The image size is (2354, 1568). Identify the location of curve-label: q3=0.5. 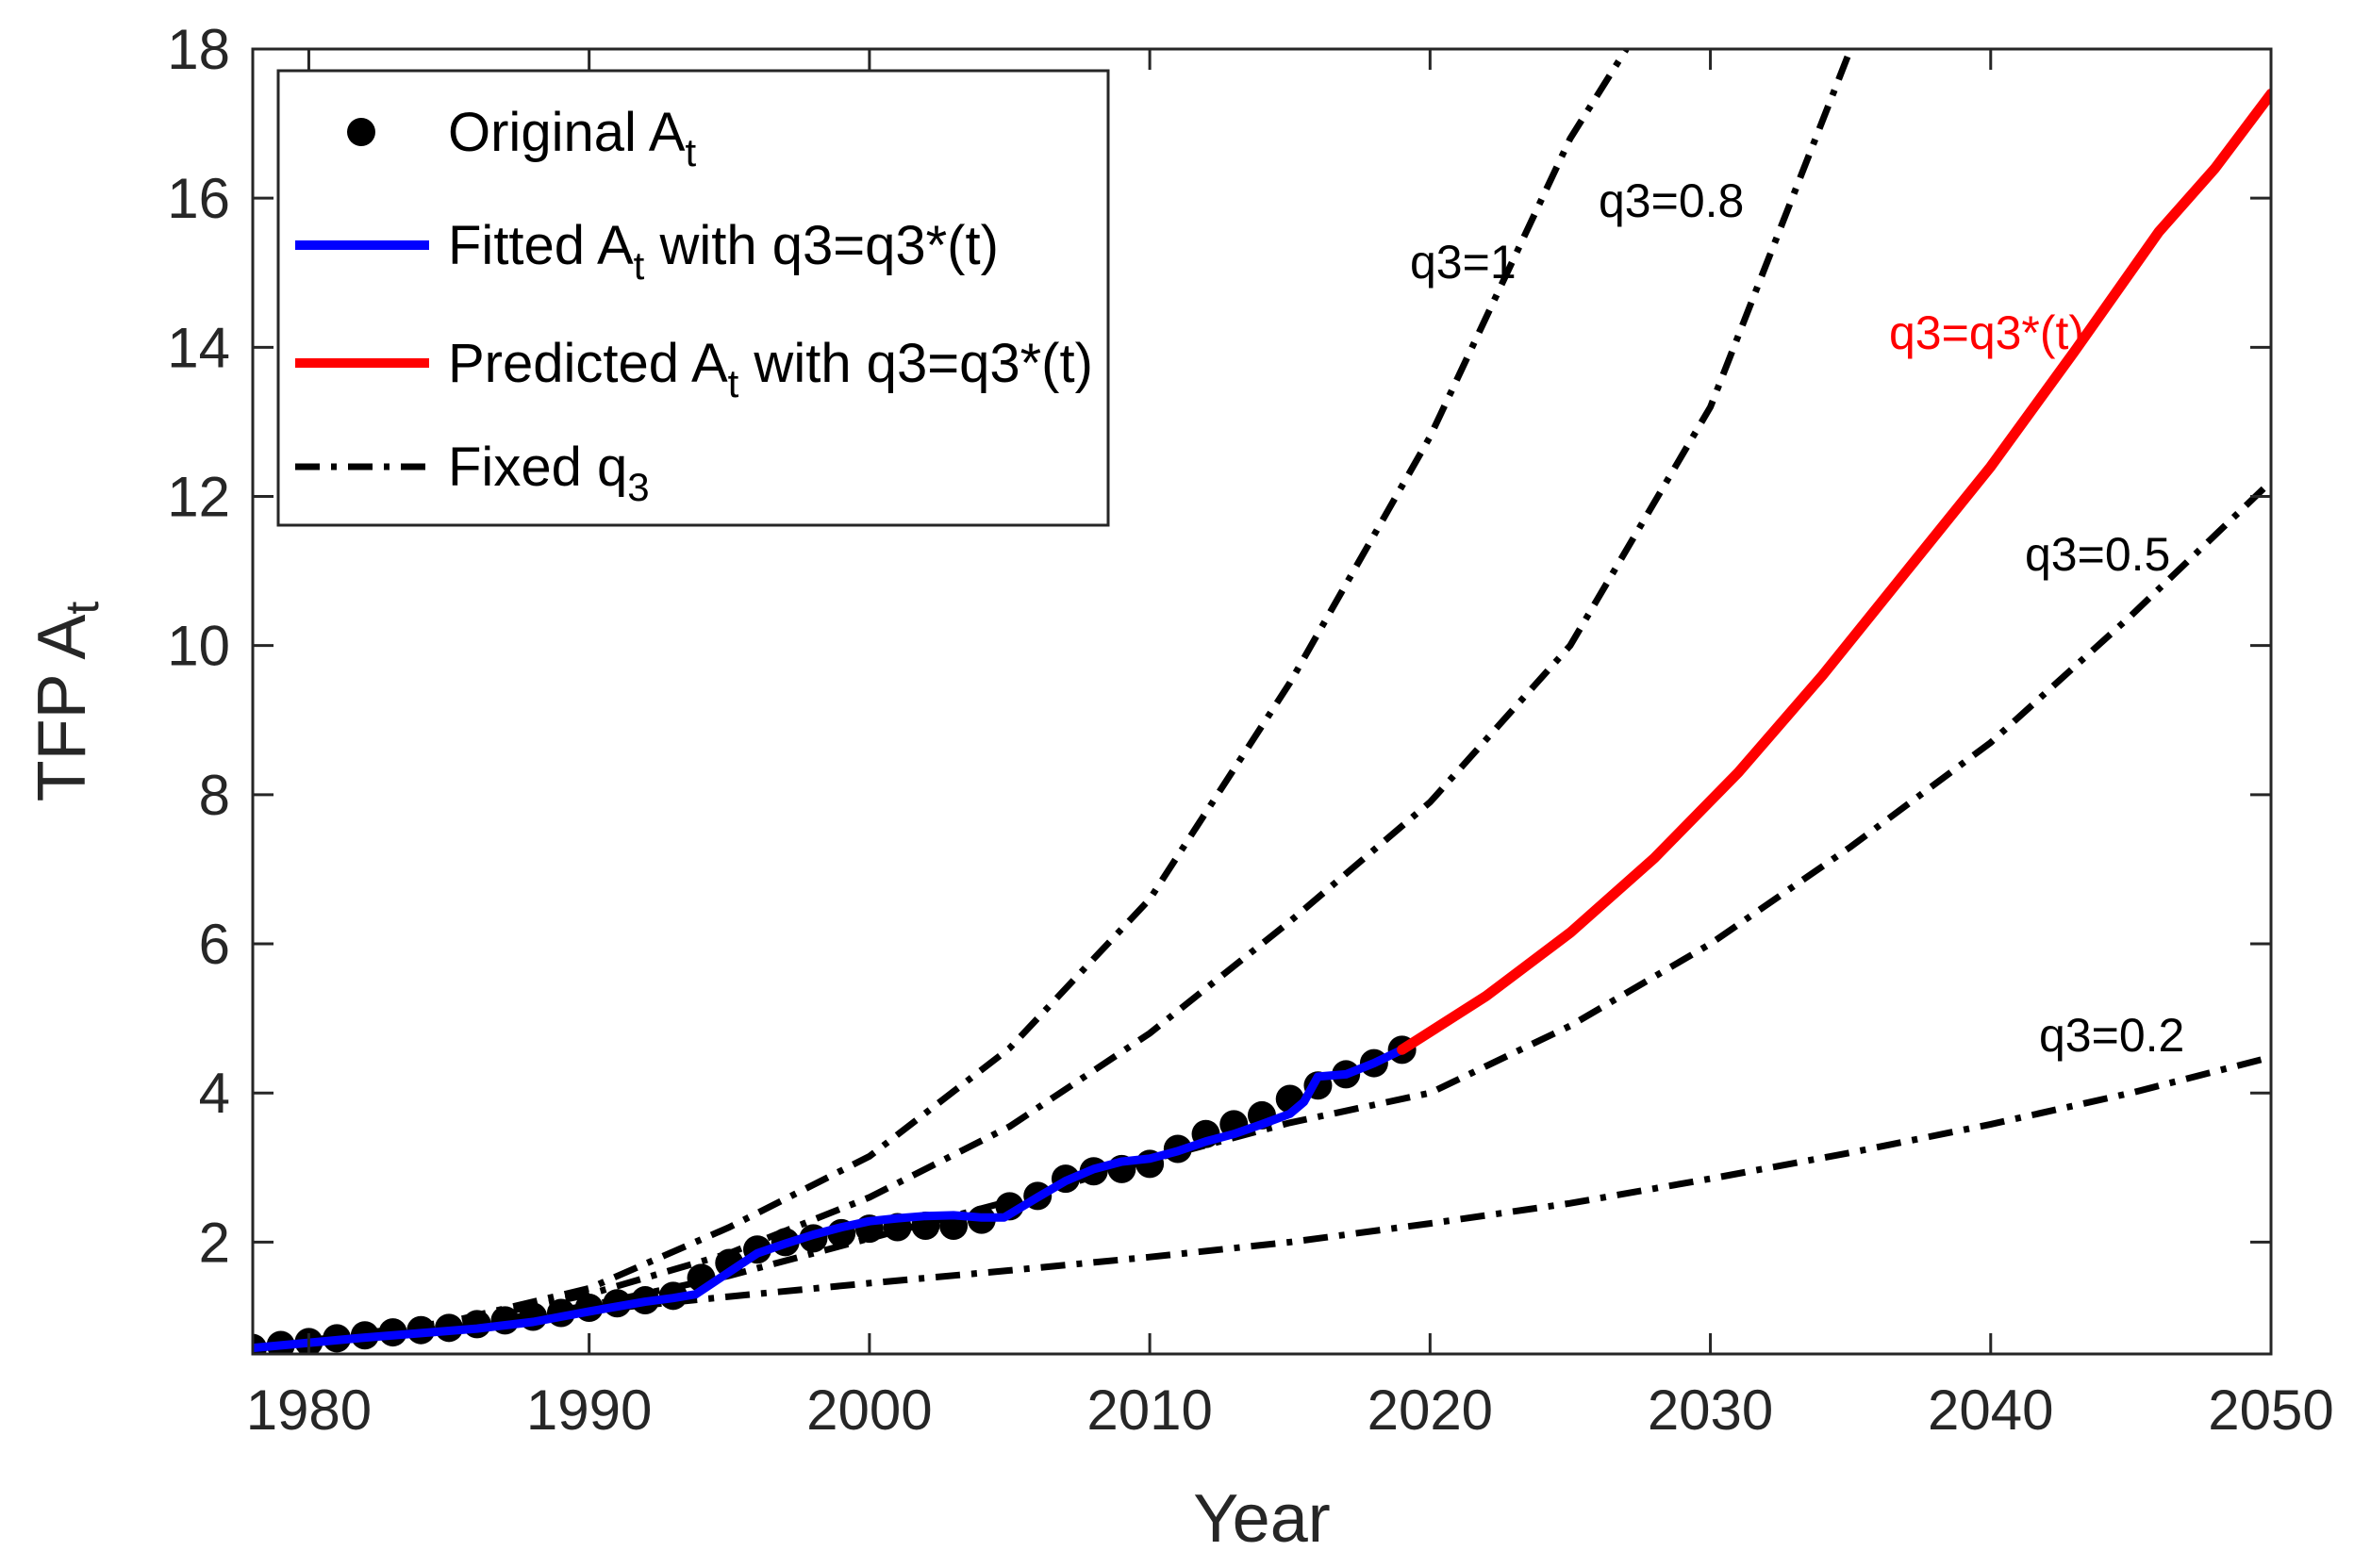
(2097, 554).